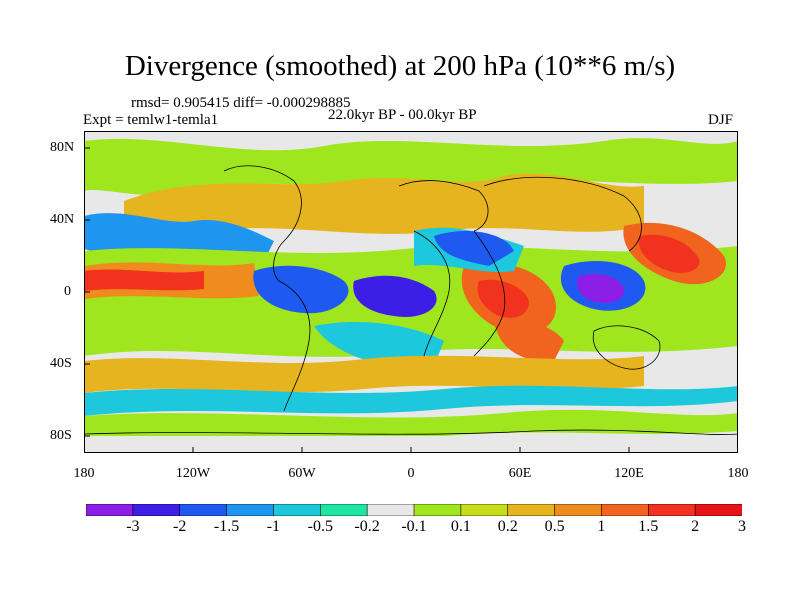 This screenshot has width=800, height=600. I want to click on lat-label-40n: 40N, so click(62, 219).